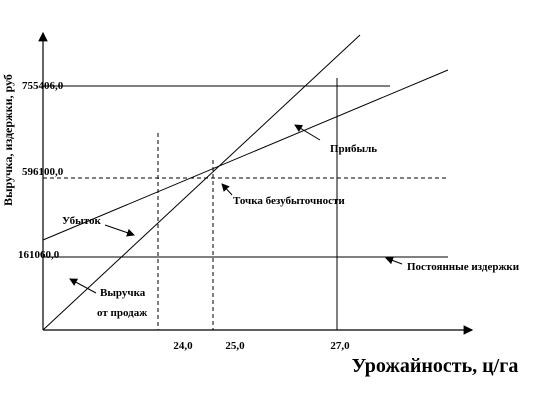  I want to click on annotation: Прибыль, so click(353, 149).